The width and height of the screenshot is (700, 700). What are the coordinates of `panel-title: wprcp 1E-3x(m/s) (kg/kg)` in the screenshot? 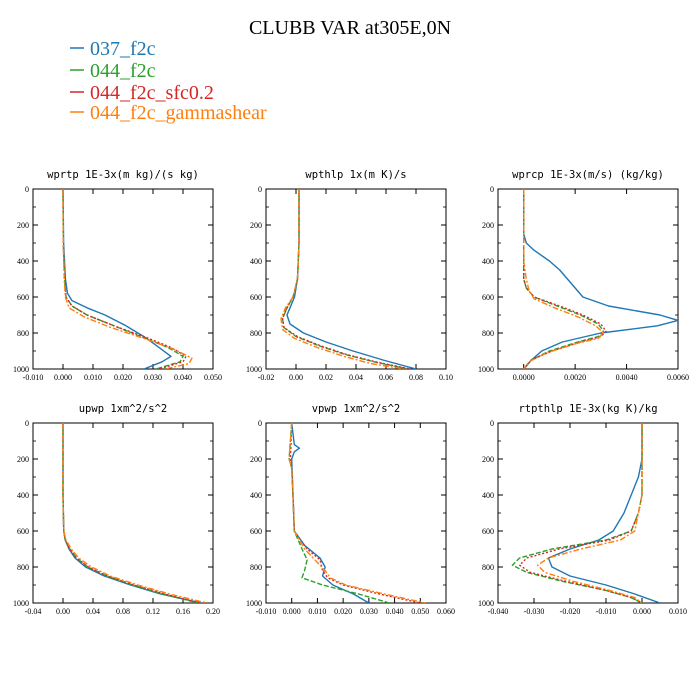 It's located at (588, 175).